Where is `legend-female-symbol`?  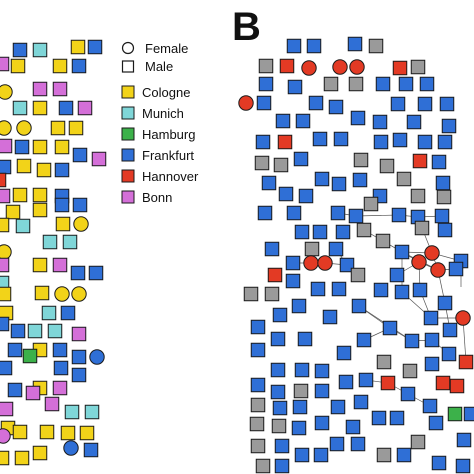
legend-female-symbol is located at coordinates (128, 48).